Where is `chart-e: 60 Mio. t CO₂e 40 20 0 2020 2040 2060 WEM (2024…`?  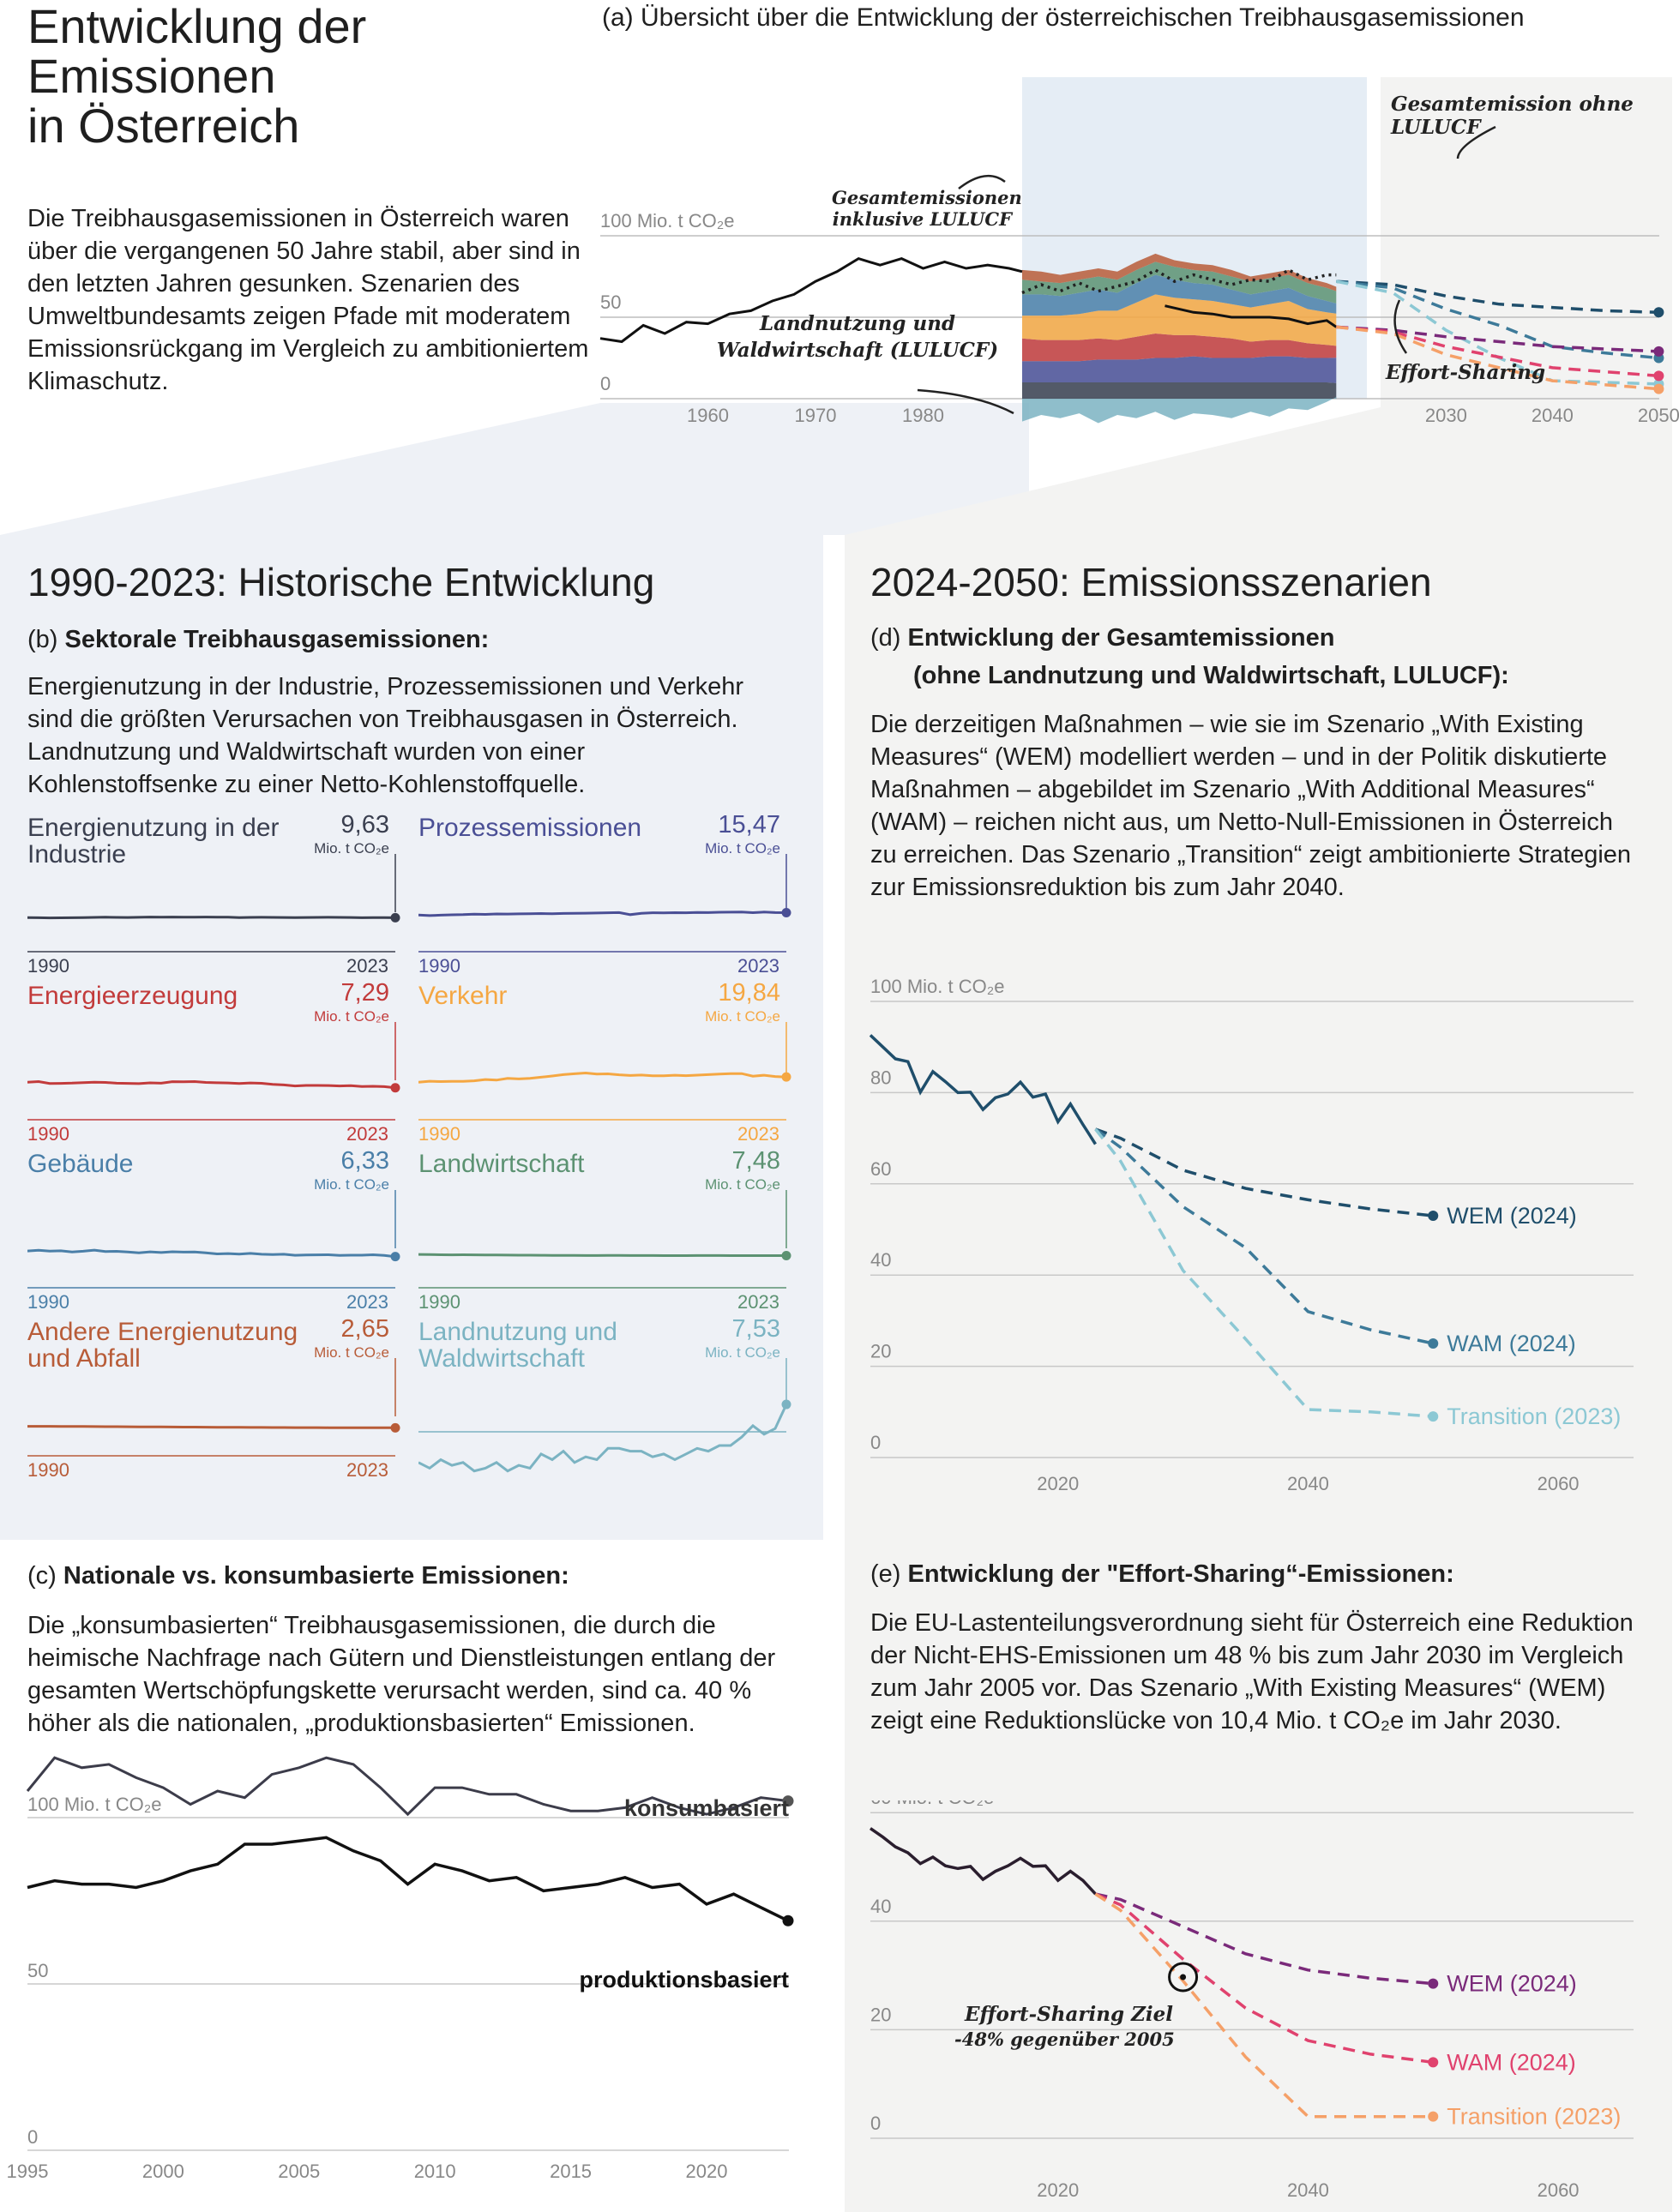
chart-e: 60 Mio. t CO₂e 40 20 0 2020 2040 2060 WEM (2024… is located at coordinates (1252, 2000).